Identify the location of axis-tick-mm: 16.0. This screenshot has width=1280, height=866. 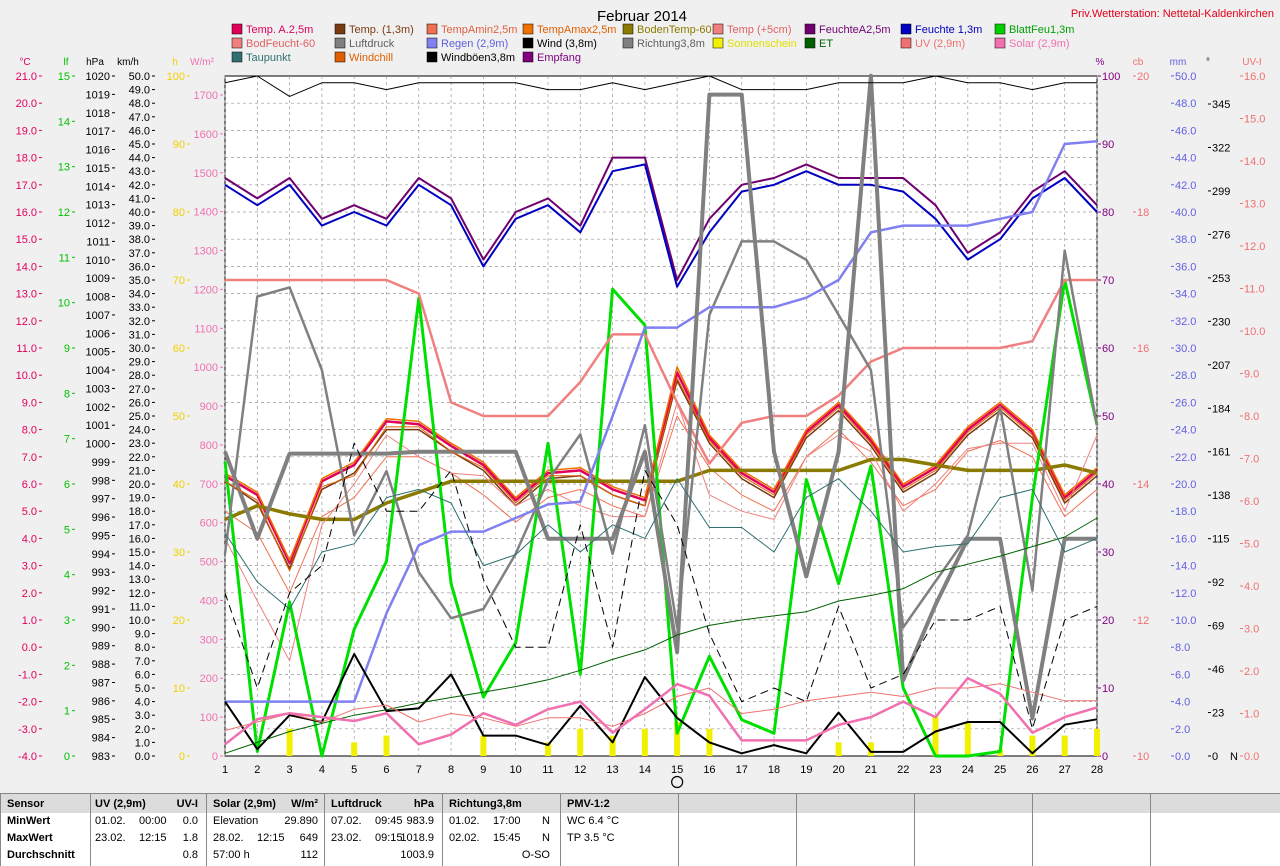
(1185, 539).